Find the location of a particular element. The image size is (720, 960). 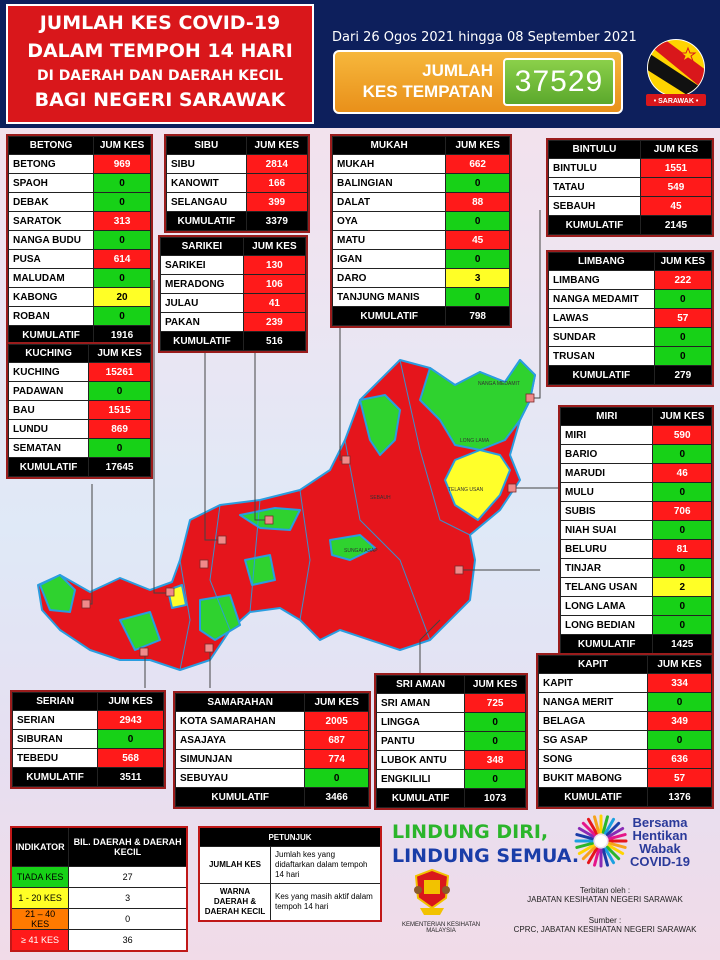

district-name: SEMATAN is located at coordinates (48, 448).